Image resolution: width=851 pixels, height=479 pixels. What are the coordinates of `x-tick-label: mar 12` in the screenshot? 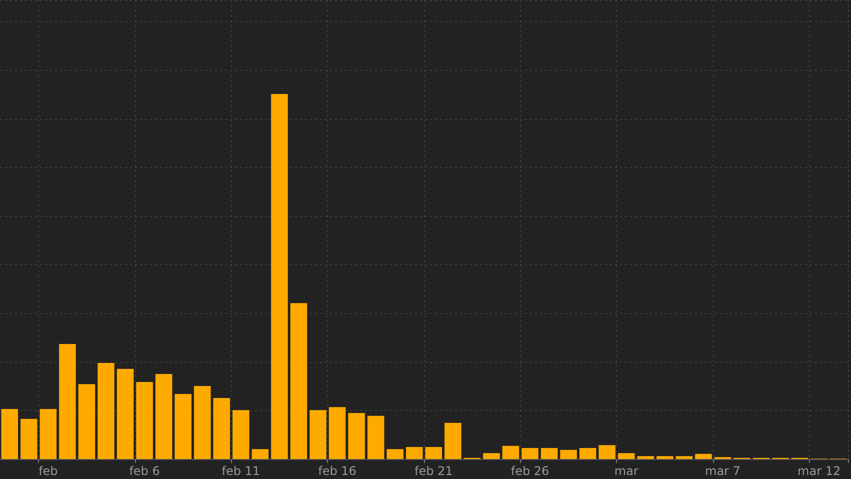 It's located at (819, 471).